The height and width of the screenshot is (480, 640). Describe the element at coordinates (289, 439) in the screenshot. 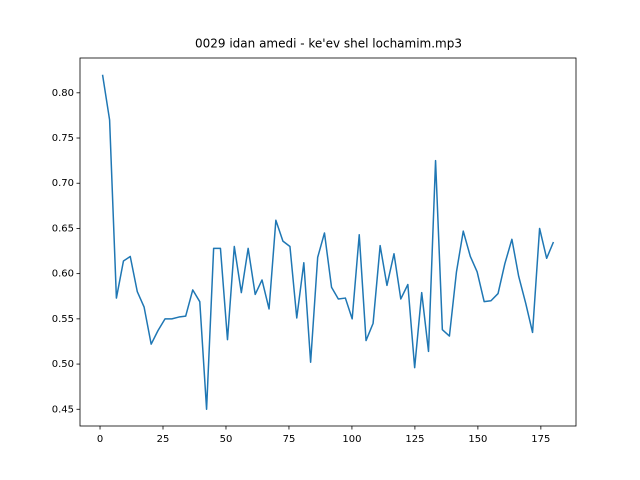

I see `x-tick-label: 75` at that location.